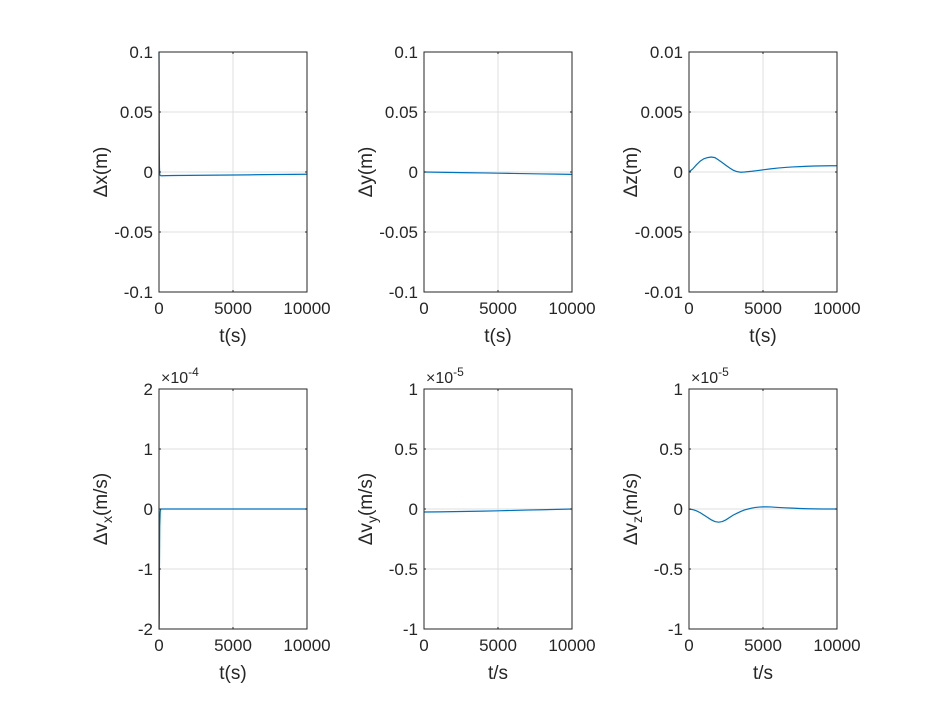  I want to click on y-axis-label: Δvx(m/s), so click(103, 509).